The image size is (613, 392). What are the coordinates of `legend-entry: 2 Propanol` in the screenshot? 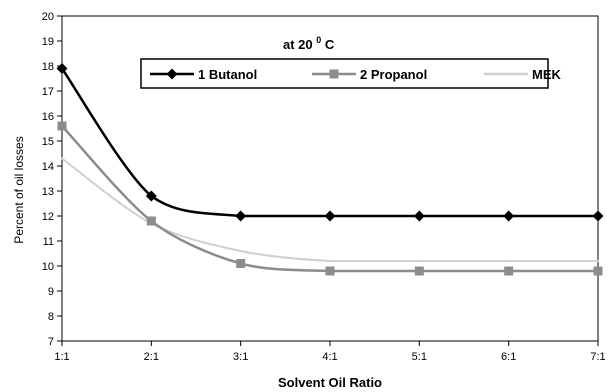 It's located at (369, 74).